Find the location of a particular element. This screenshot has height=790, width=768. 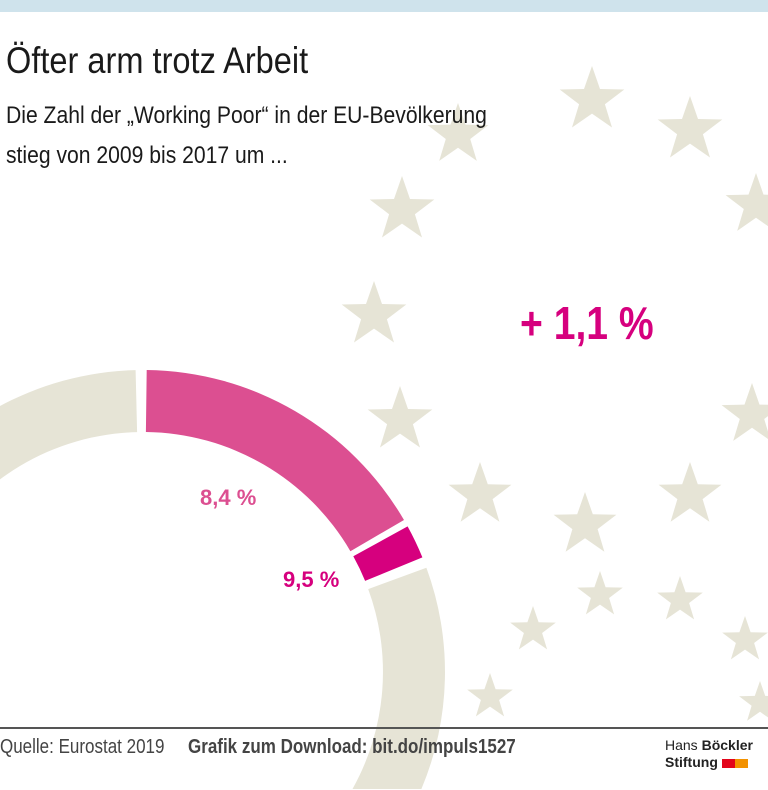

logo-hans: Hans is located at coordinates (681, 745).